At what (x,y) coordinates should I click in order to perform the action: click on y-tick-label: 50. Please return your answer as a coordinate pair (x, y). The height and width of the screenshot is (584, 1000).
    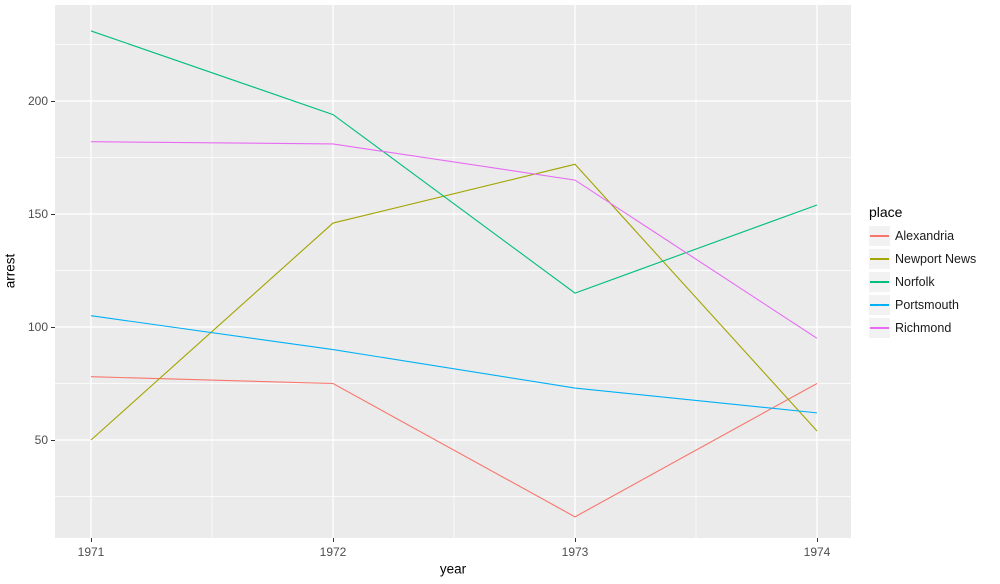
    Looking at the image, I should click on (41, 440).